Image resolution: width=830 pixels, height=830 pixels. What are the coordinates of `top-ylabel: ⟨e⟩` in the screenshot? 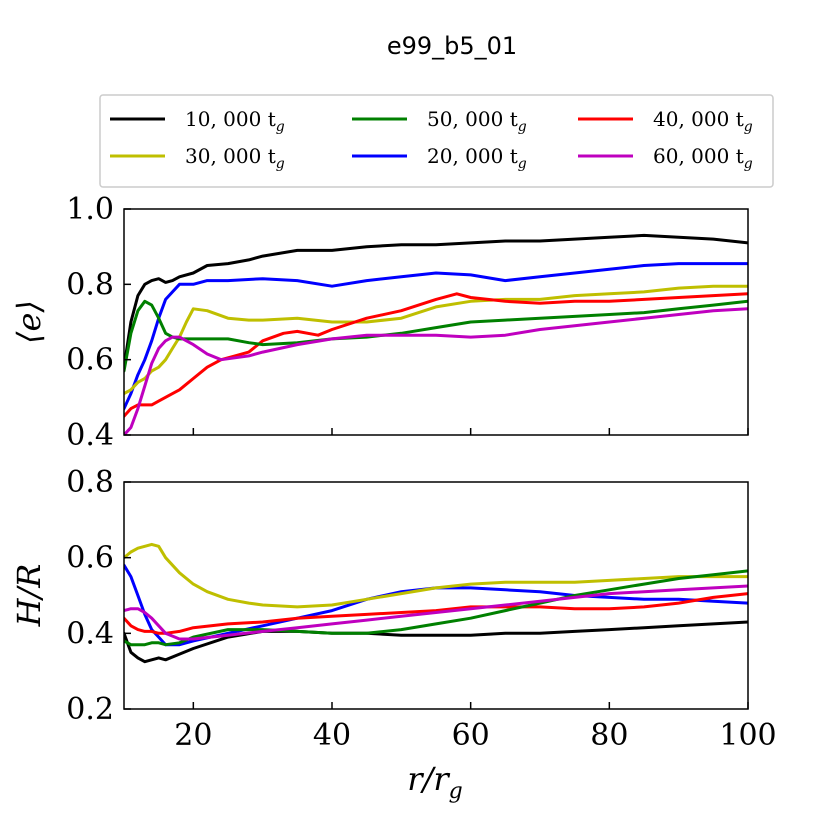 It's located at (29, 322).